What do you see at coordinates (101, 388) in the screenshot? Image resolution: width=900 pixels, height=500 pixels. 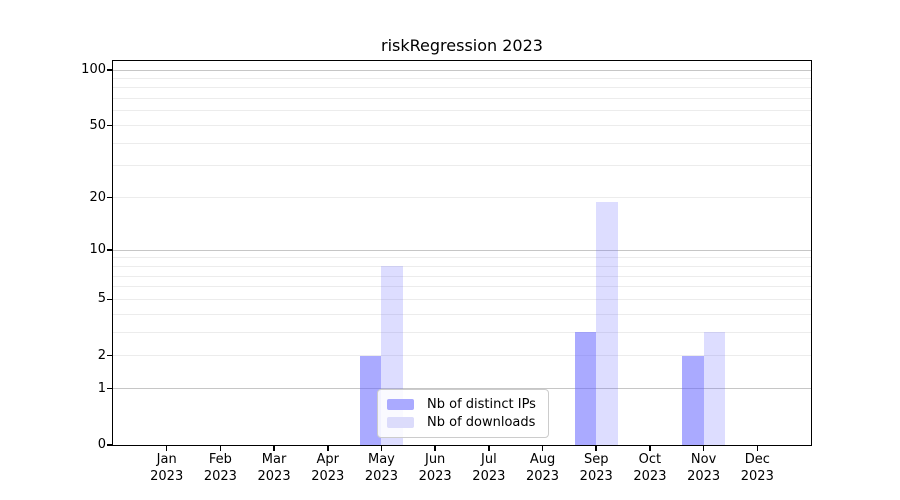 I see `y-tick-label: 1` at bounding box center [101, 388].